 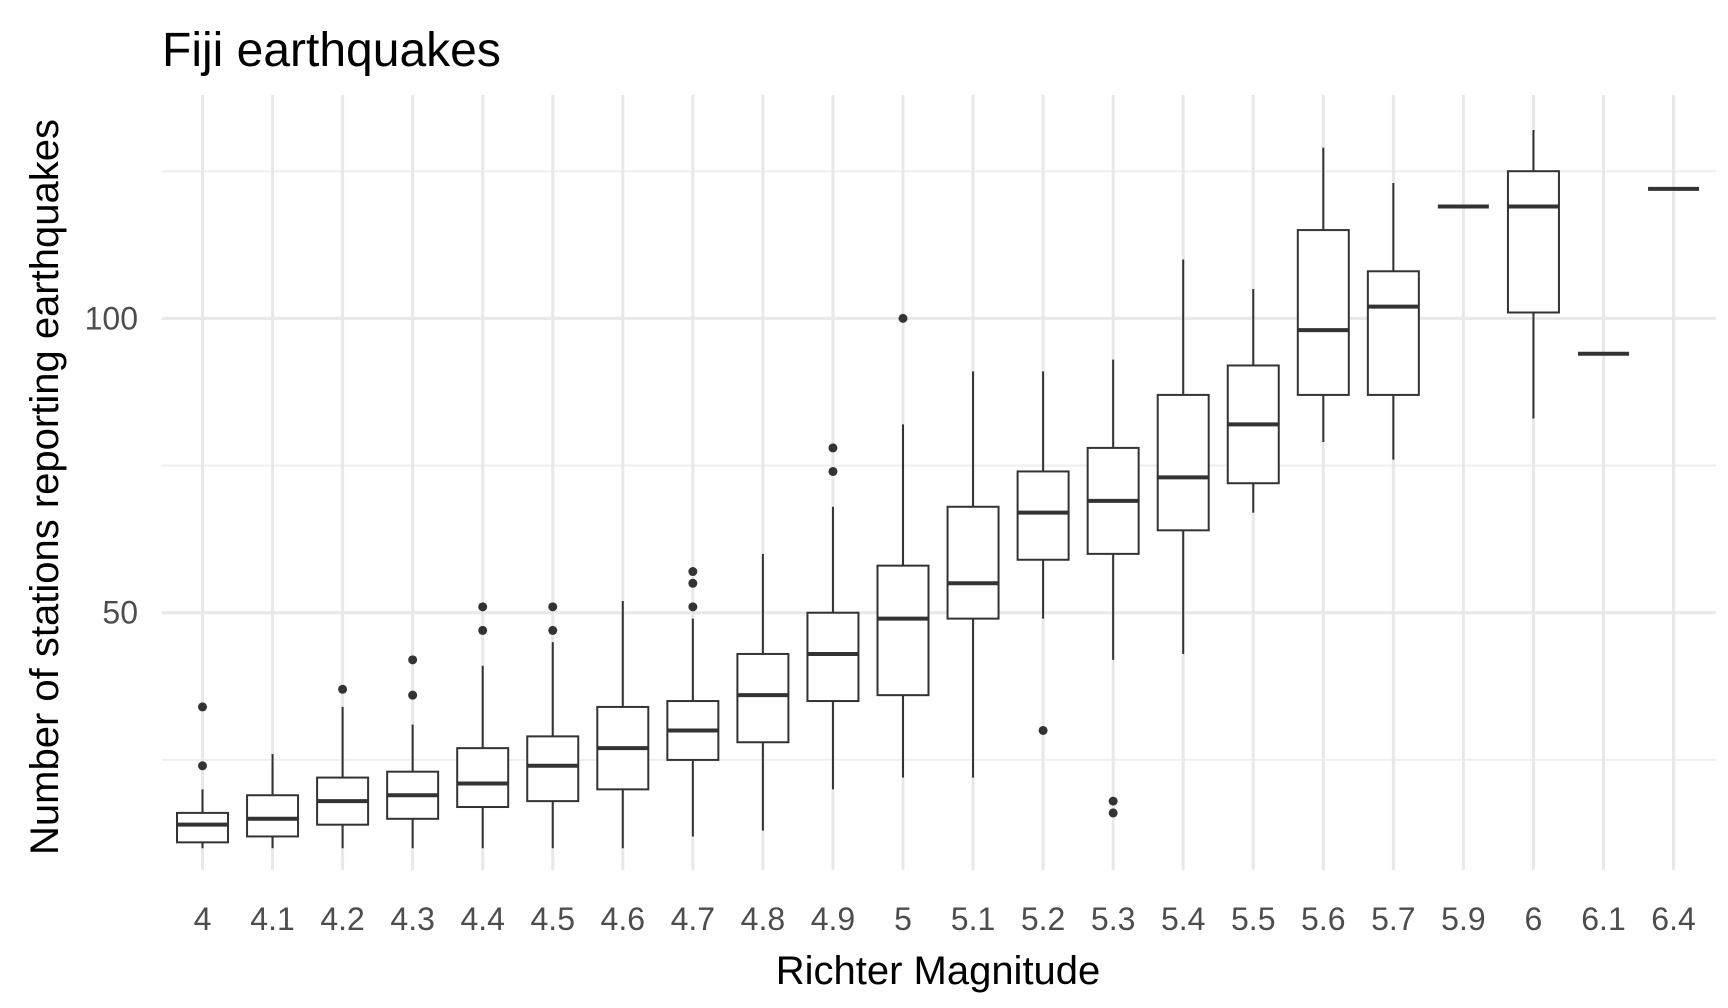 What do you see at coordinates (1534, 919) in the screenshot?
I see `x-tick-label: 6` at bounding box center [1534, 919].